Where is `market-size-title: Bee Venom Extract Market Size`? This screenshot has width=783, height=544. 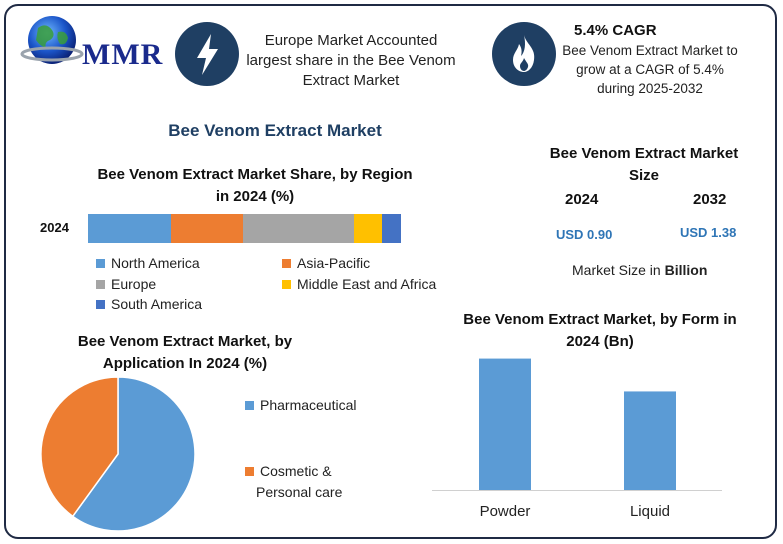 market-size-title: Bee Venom Extract Market Size is located at coordinates (644, 165).